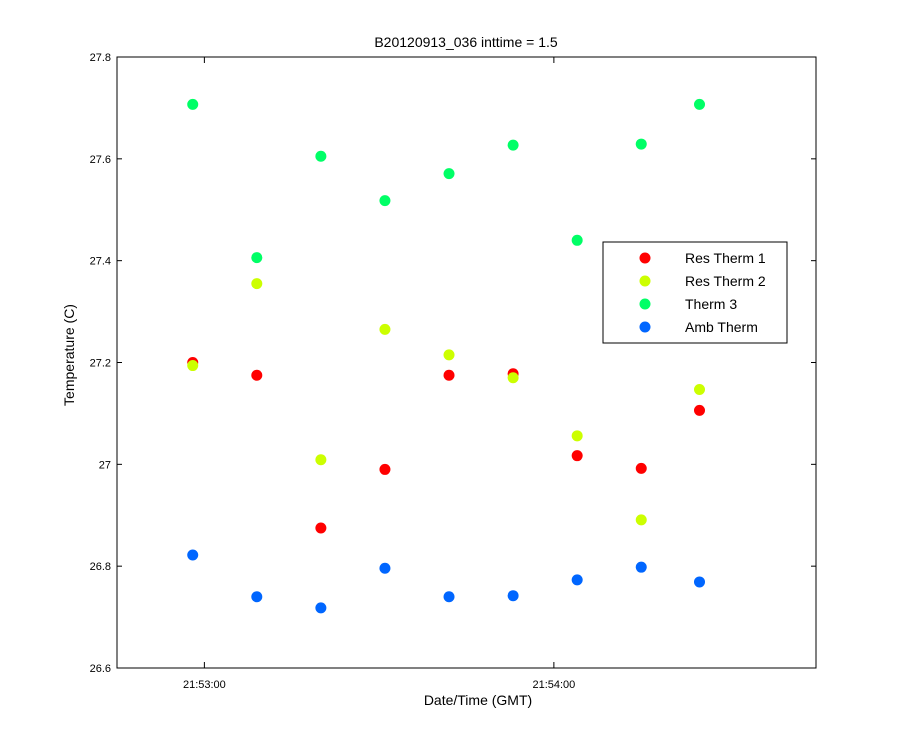 This screenshot has height=750, width=900. What do you see at coordinates (725, 258) in the screenshot?
I see `legend-label: Res Therm 1` at bounding box center [725, 258].